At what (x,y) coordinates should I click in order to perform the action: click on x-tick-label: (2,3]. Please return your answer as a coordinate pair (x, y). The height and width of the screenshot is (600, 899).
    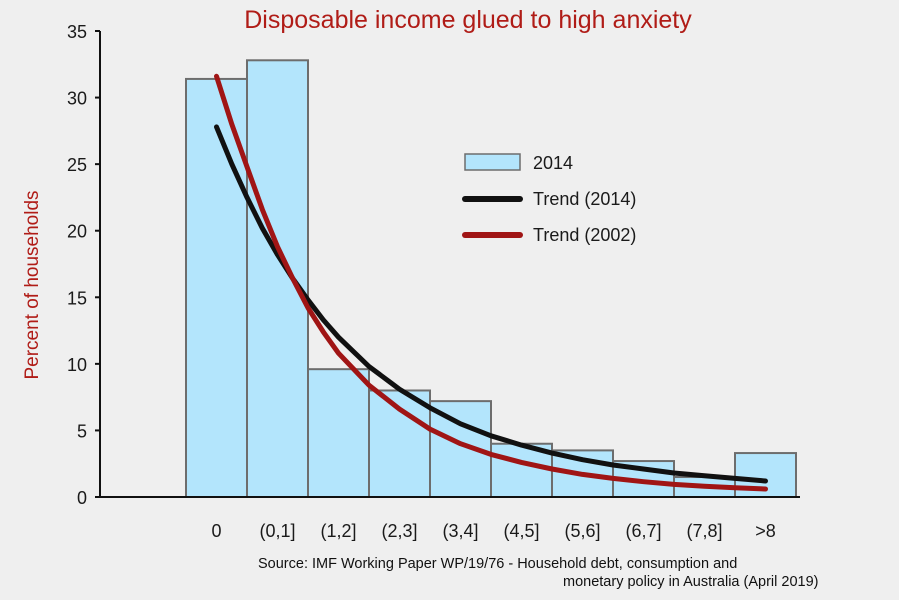
    Looking at the image, I should click on (399, 531).